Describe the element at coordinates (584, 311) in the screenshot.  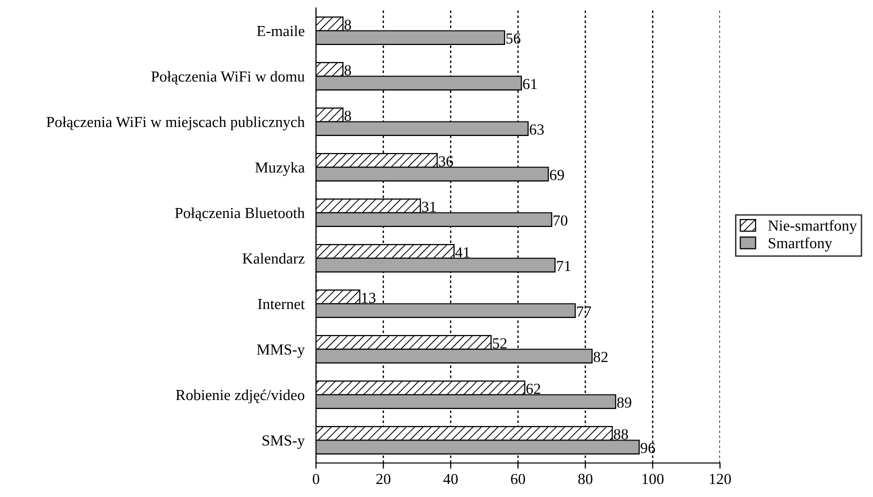
I see `data-label: 77` at that location.